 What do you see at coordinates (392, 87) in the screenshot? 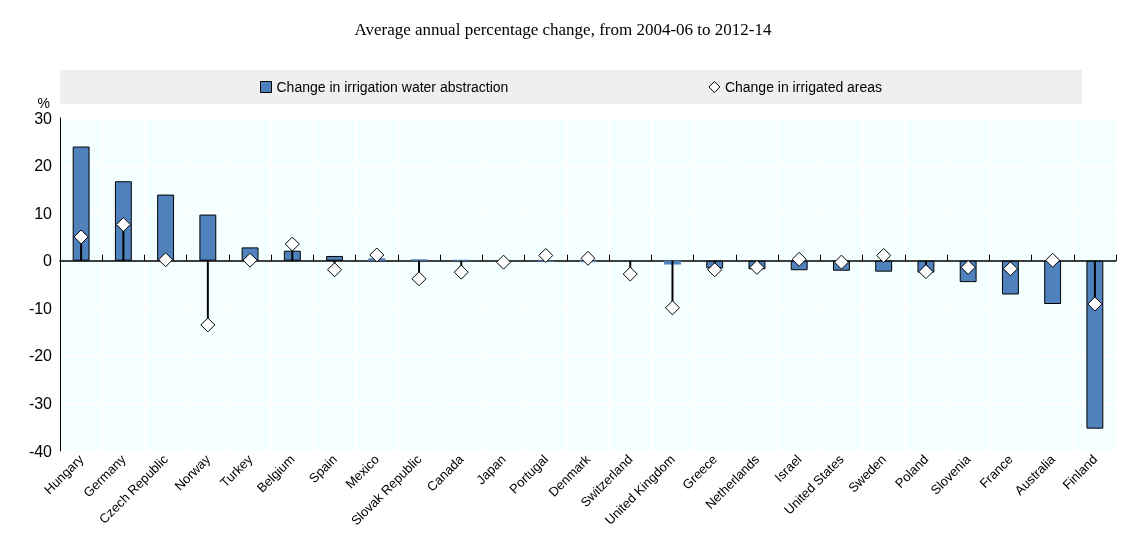
I see `legend-label: Change in irrigation water abstraction` at bounding box center [392, 87].